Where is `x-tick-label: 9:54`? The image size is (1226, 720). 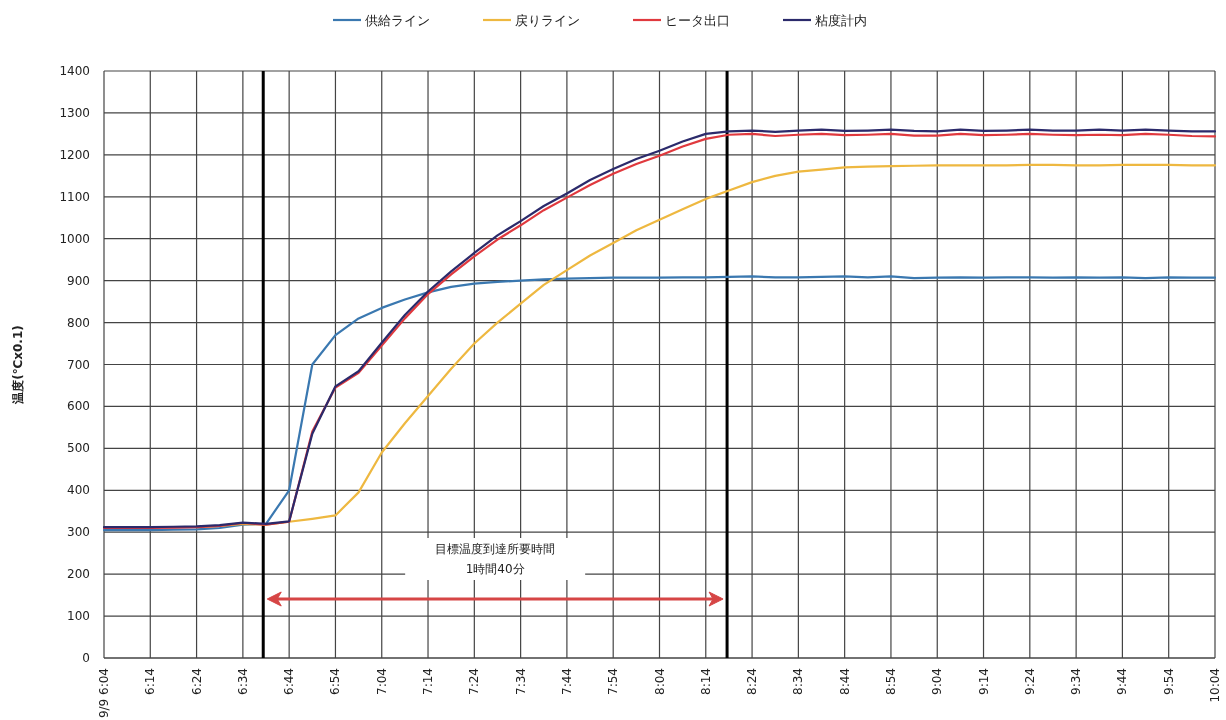 x-tick-label: 9:54 is located at coordinates (1168, 681).